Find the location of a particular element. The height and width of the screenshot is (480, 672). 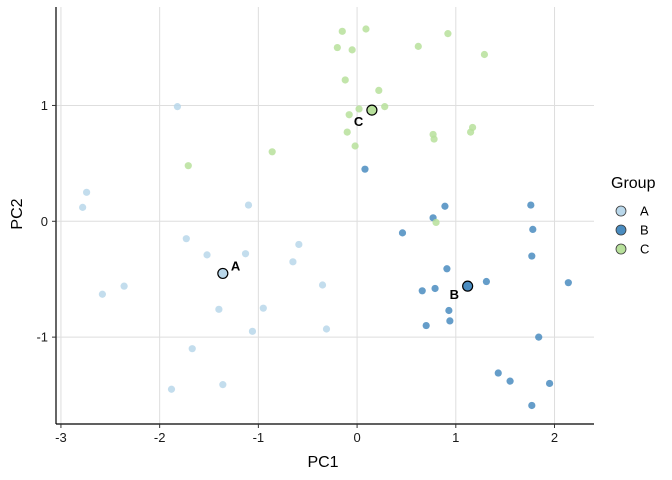

y-tick-label: 0 is located at coordinates (44, 221).